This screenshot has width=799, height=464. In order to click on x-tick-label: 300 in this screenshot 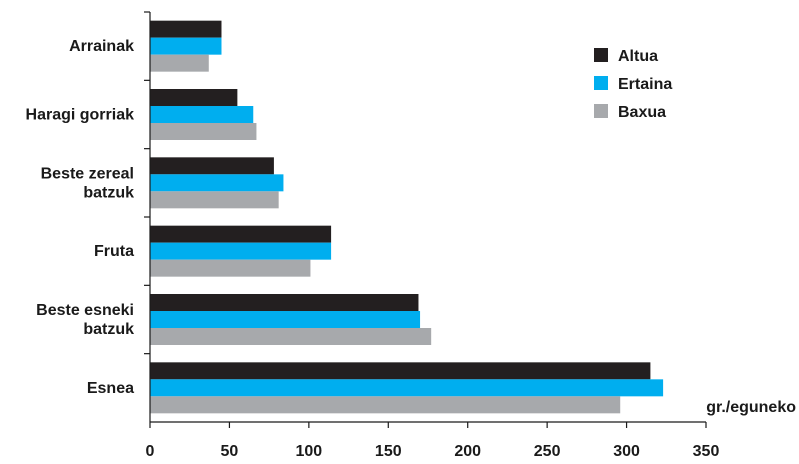, I will do `click(626, 451)`.